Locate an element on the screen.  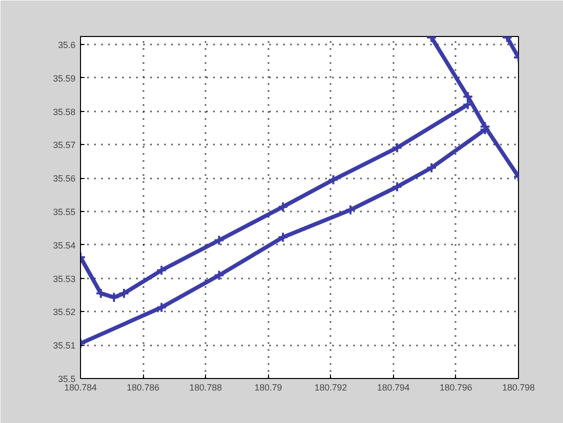
y-tick-label: 35.54 is located at coordinates (64, 245).